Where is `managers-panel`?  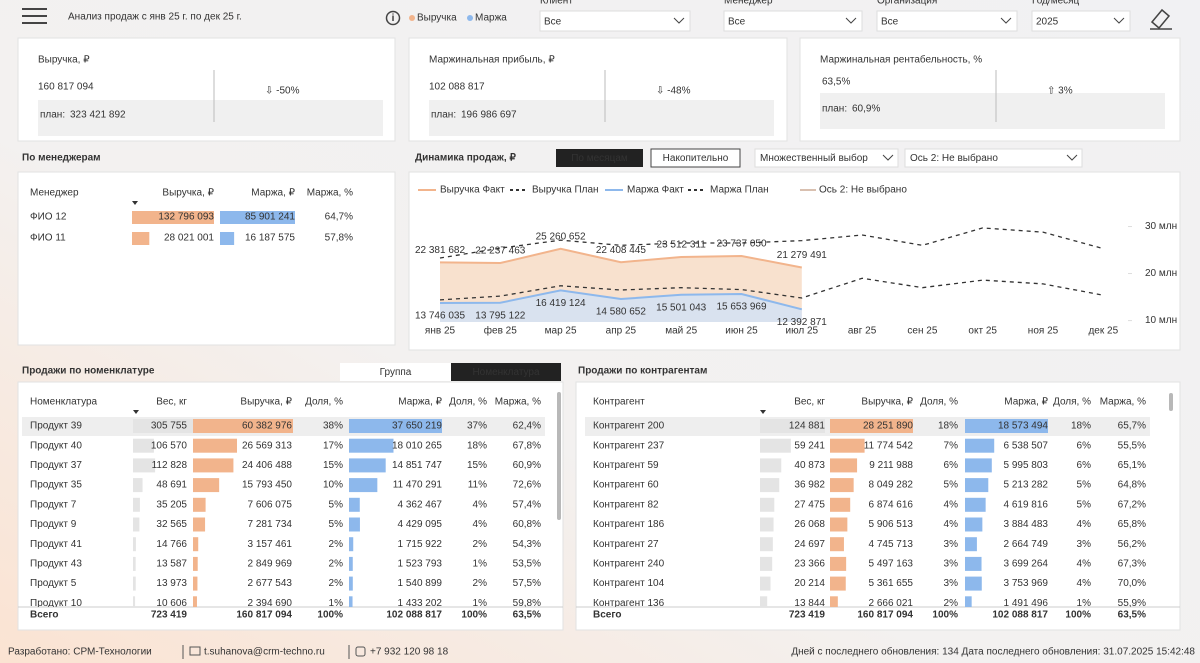 managers-panel is located at coordinates (206, 258).